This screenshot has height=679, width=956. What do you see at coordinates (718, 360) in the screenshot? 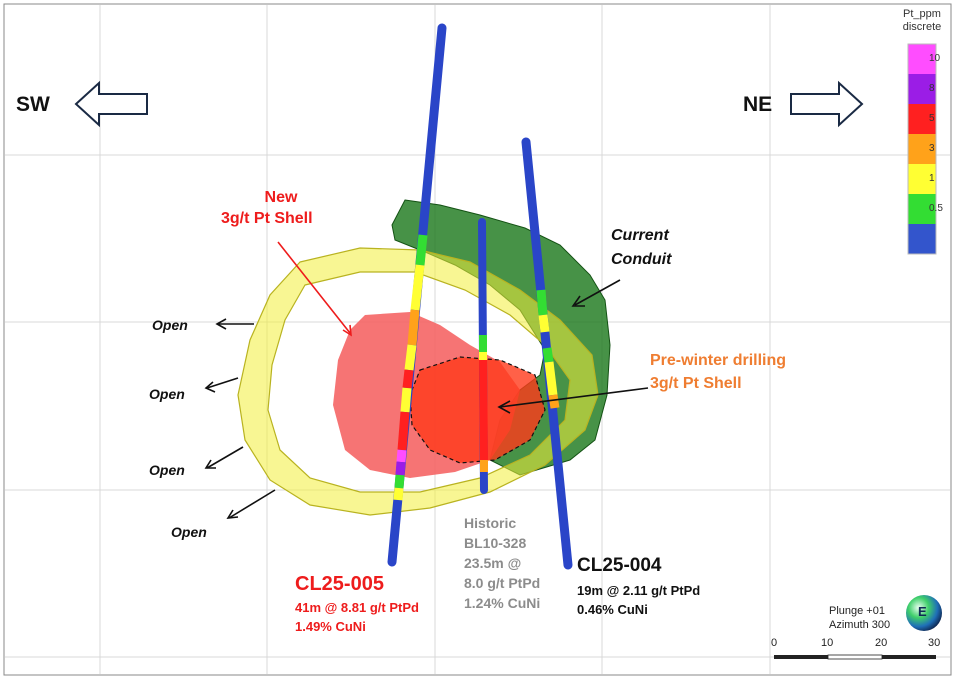
I see `prewinter-label-1: Pre-winter drilling` at bounding box center [718, 360].